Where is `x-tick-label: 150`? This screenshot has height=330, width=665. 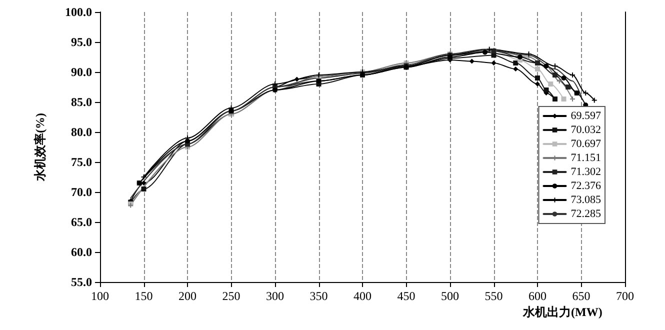
x-tick-label: 150 is located at coordinates (143, 296).